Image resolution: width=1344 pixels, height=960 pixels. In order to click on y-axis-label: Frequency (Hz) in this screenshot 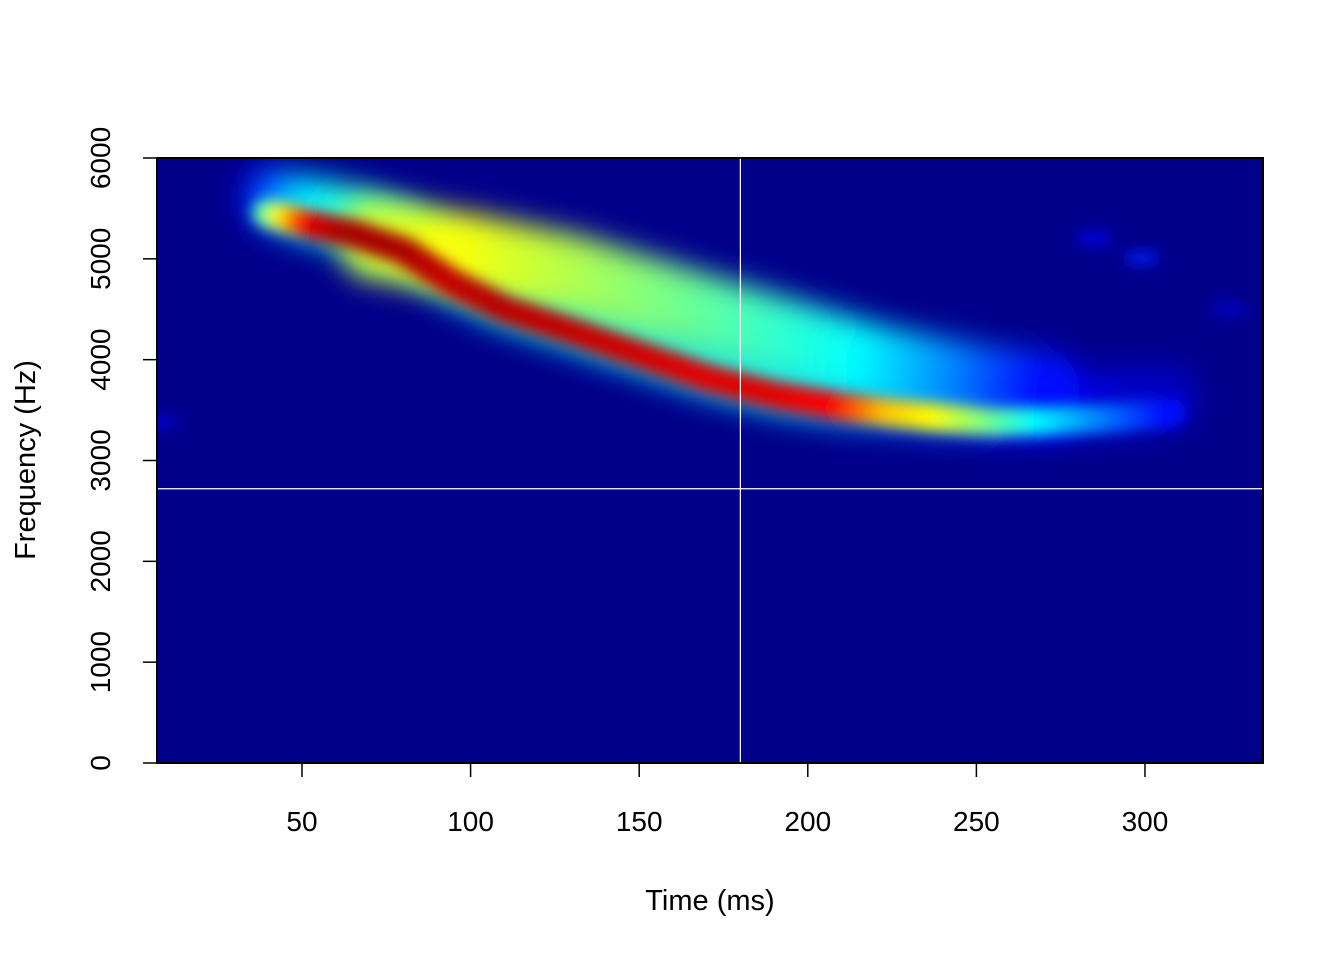, I will do `click(26, 460)`.